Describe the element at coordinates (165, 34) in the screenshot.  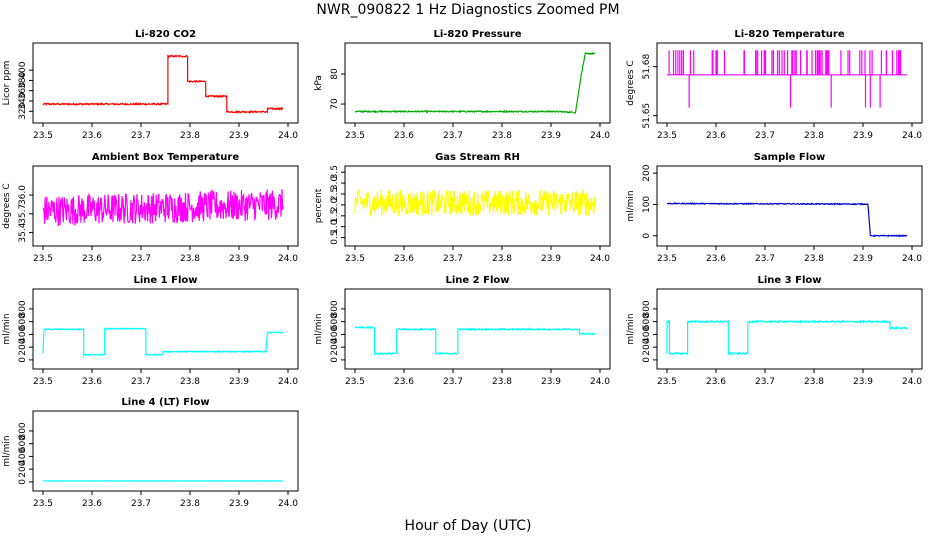
I see `panel-title: Li-820 CO2` at that location.